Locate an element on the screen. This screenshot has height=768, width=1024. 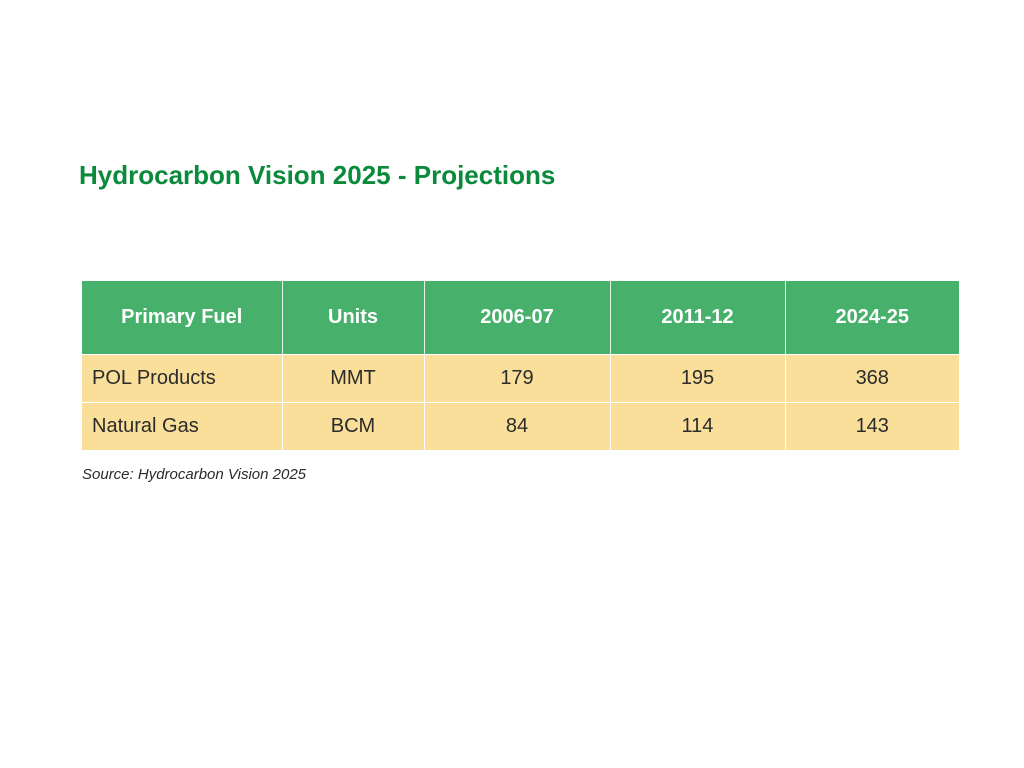
cell-2006-07: 84 is located at coordinates (517, 426).